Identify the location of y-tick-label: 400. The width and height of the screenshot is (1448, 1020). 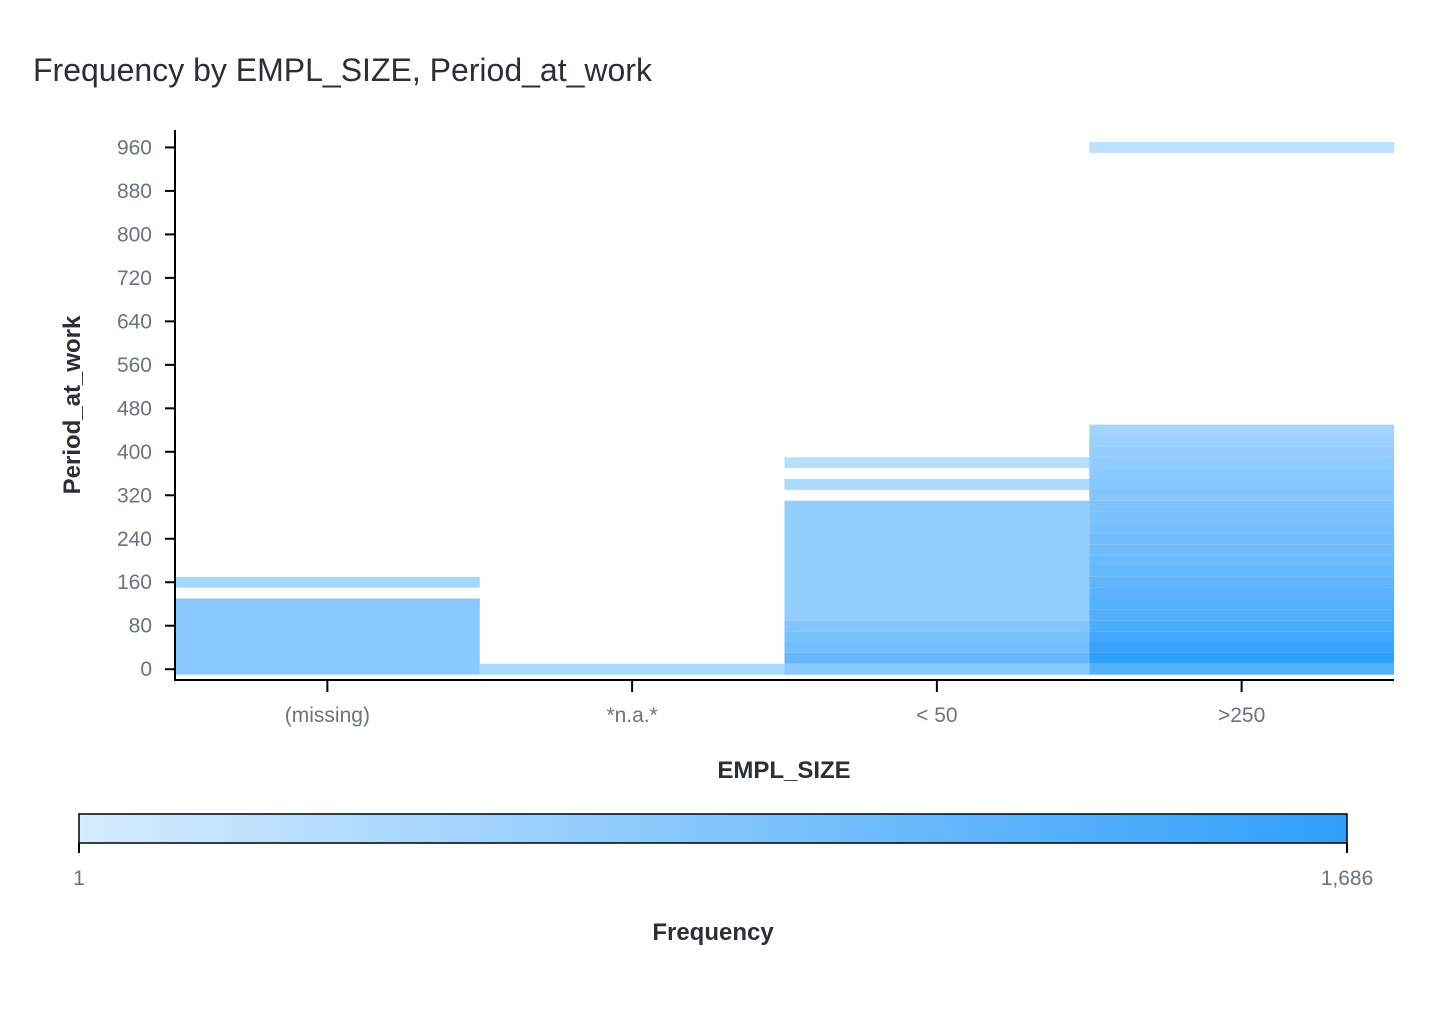
(134, 452).